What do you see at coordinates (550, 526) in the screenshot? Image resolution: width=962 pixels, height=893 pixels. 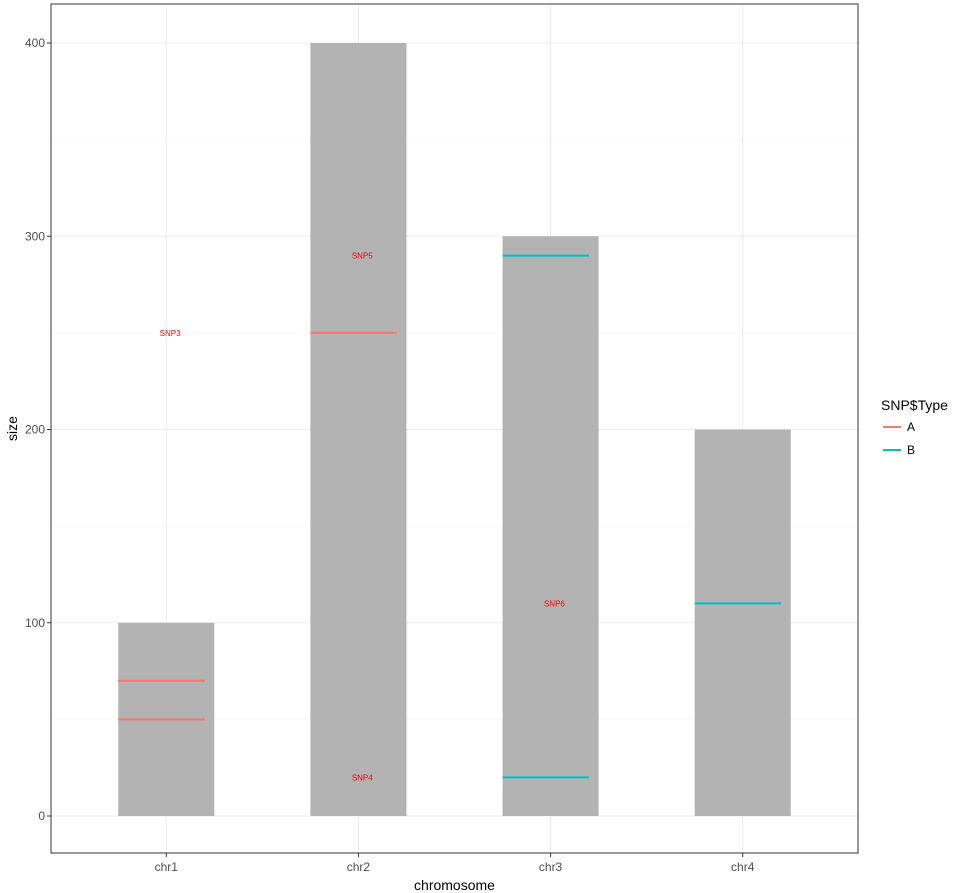 I see `bar-chr3` at bounding box center [550, 526].